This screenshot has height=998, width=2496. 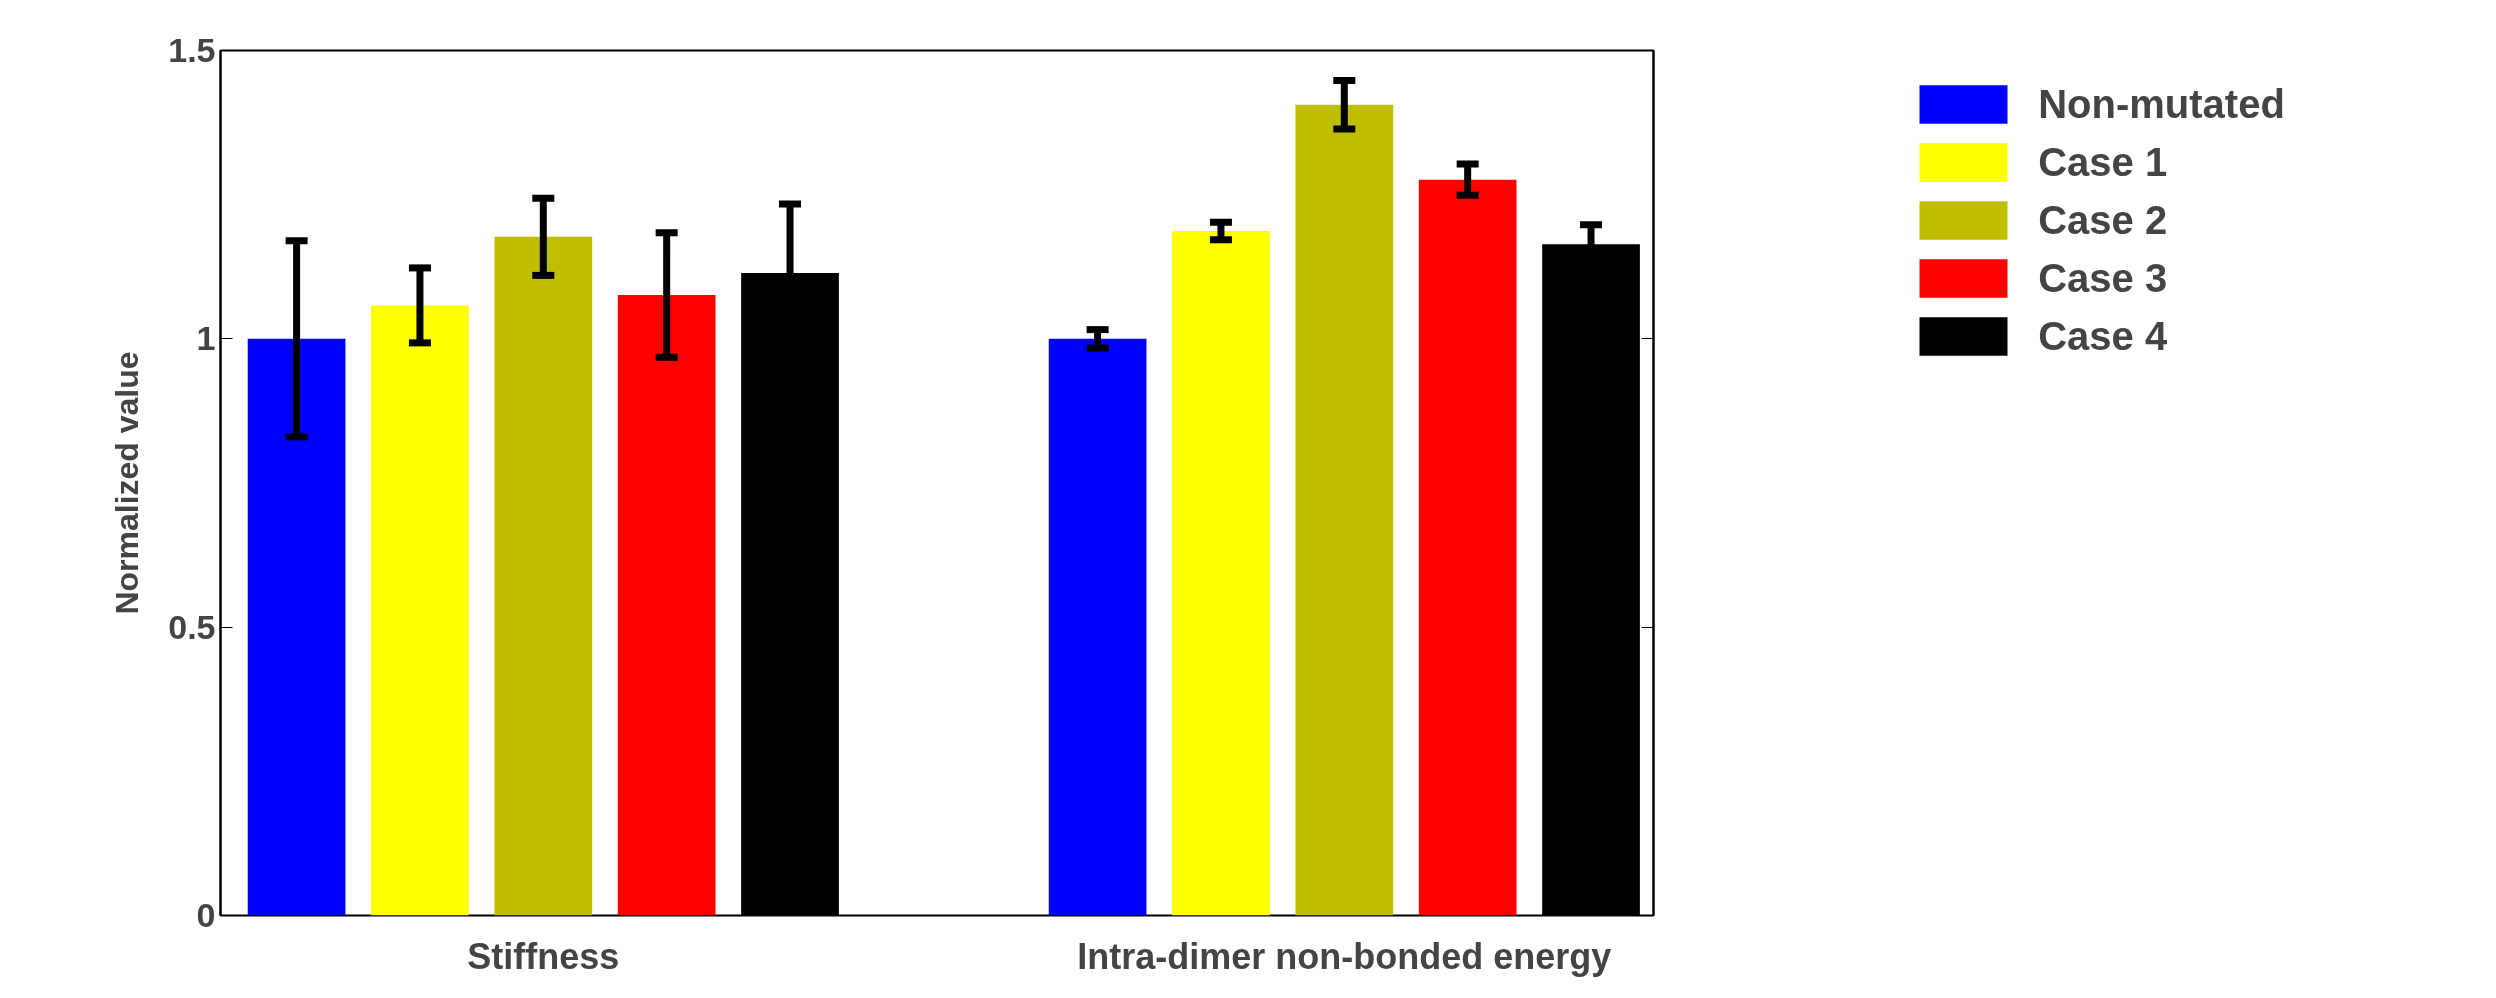 What do you see at coordinates (206, 338) in the screenshot?
I see `y-tick-label: 1` at bounding box center [206, 338].